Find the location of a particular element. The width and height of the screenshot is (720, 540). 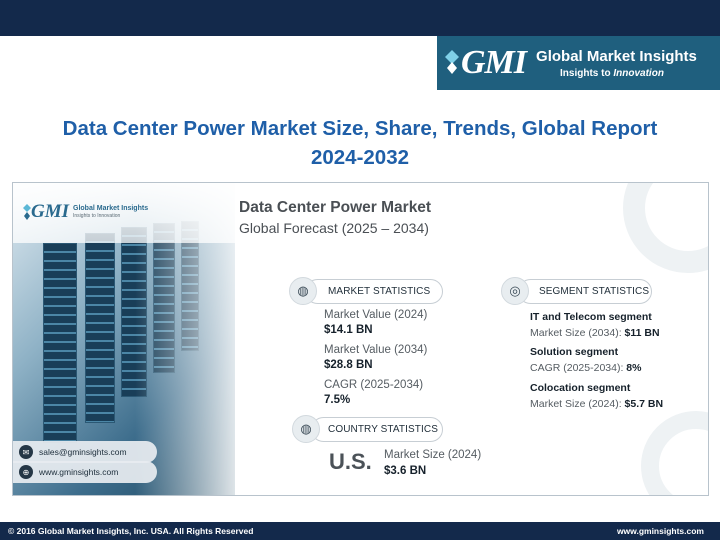

contact-website: ⊕ www.gminsights.com is located at coordinates (85, 472).